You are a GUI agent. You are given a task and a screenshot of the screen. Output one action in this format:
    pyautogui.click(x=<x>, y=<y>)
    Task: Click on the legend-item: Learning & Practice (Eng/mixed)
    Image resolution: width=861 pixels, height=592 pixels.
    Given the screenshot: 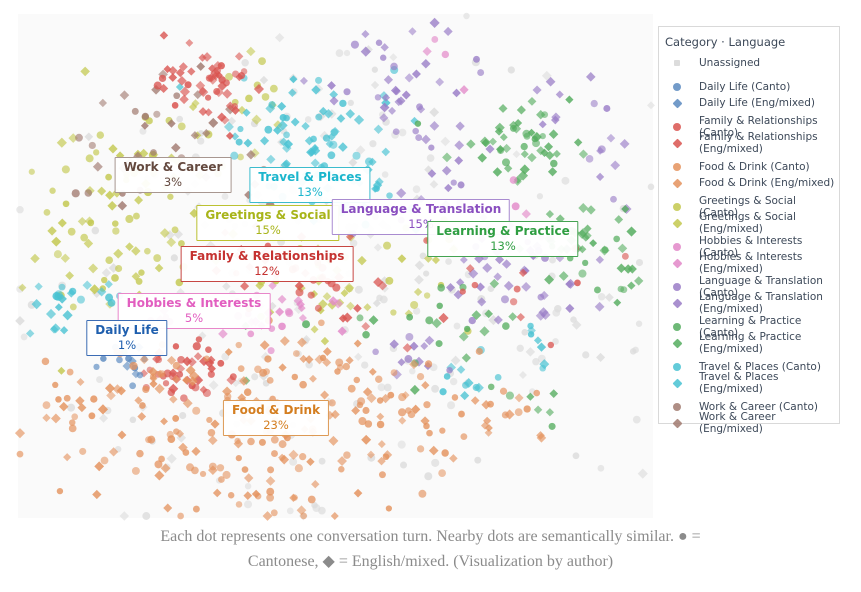 What is the action you would take?
    pyautogui.click(x=749, y=343)
    